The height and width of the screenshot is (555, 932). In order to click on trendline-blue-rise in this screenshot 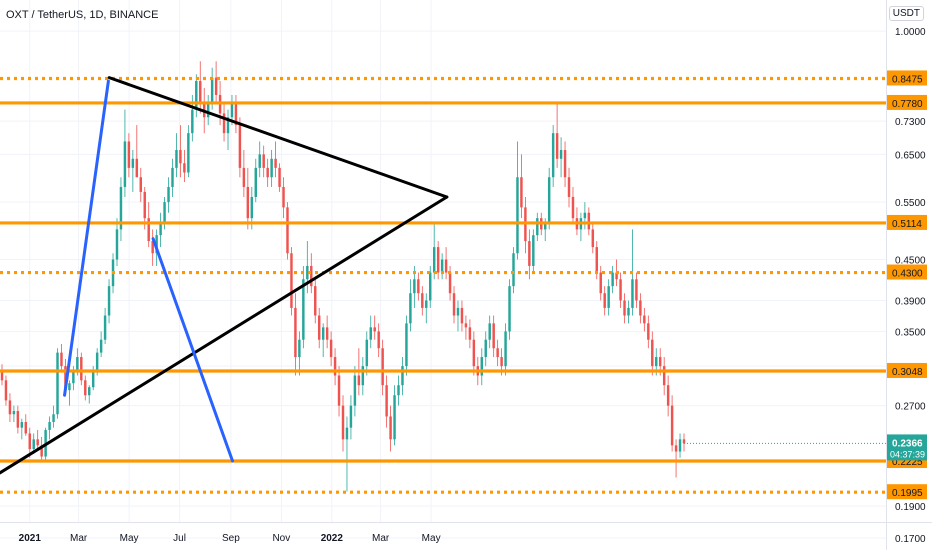, I will do `click(86, 238)`.